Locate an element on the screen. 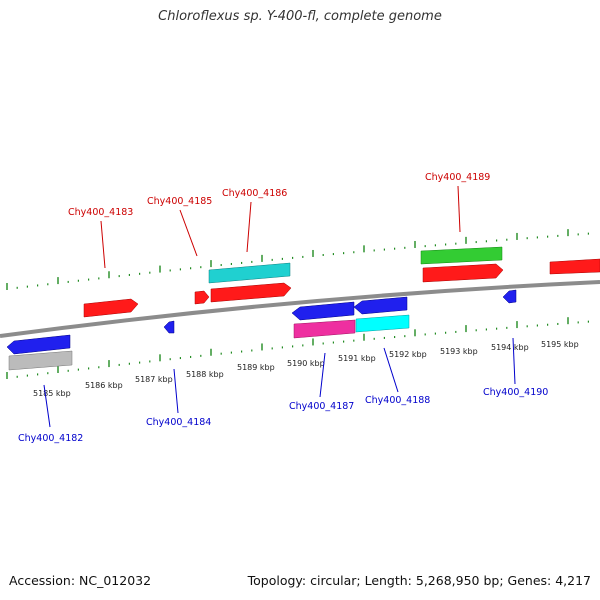  gene-chy400-4186-cyan is located at coordinates (249, 273).